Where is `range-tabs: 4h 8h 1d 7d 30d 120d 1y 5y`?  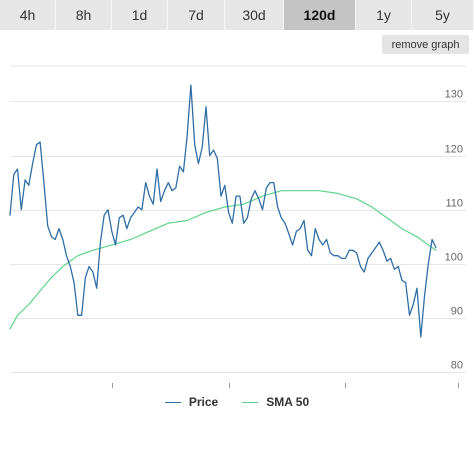 range-tabs: 4h 8h 1d 7d 30d 120d 1y 5y is located at coordinates (237, 15).